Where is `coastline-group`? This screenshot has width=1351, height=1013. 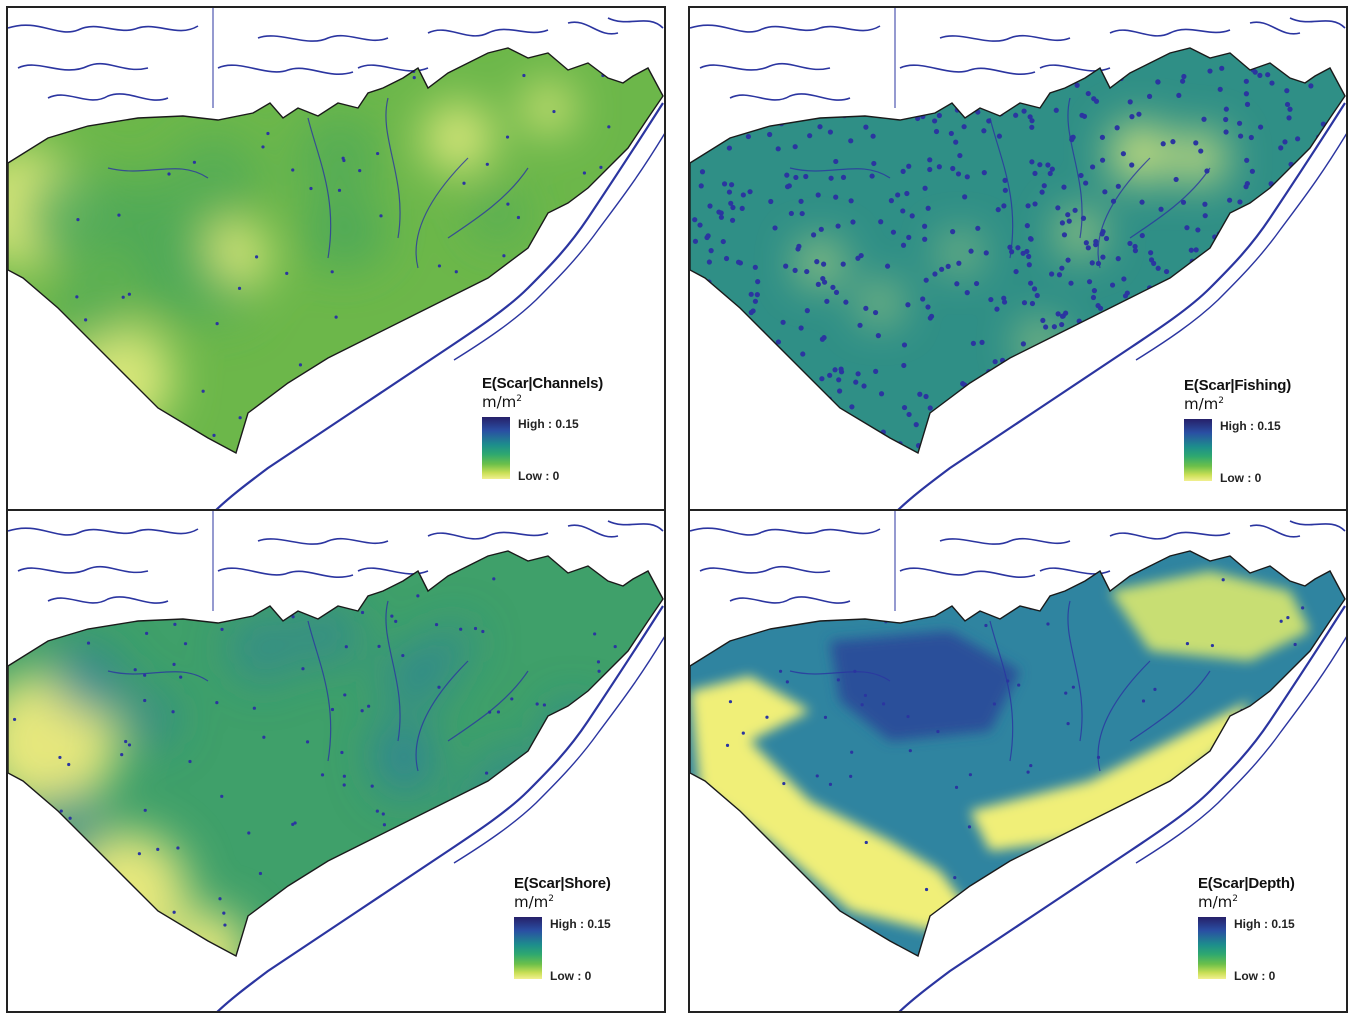
coastline-group is located at coordinates (1018, 58).